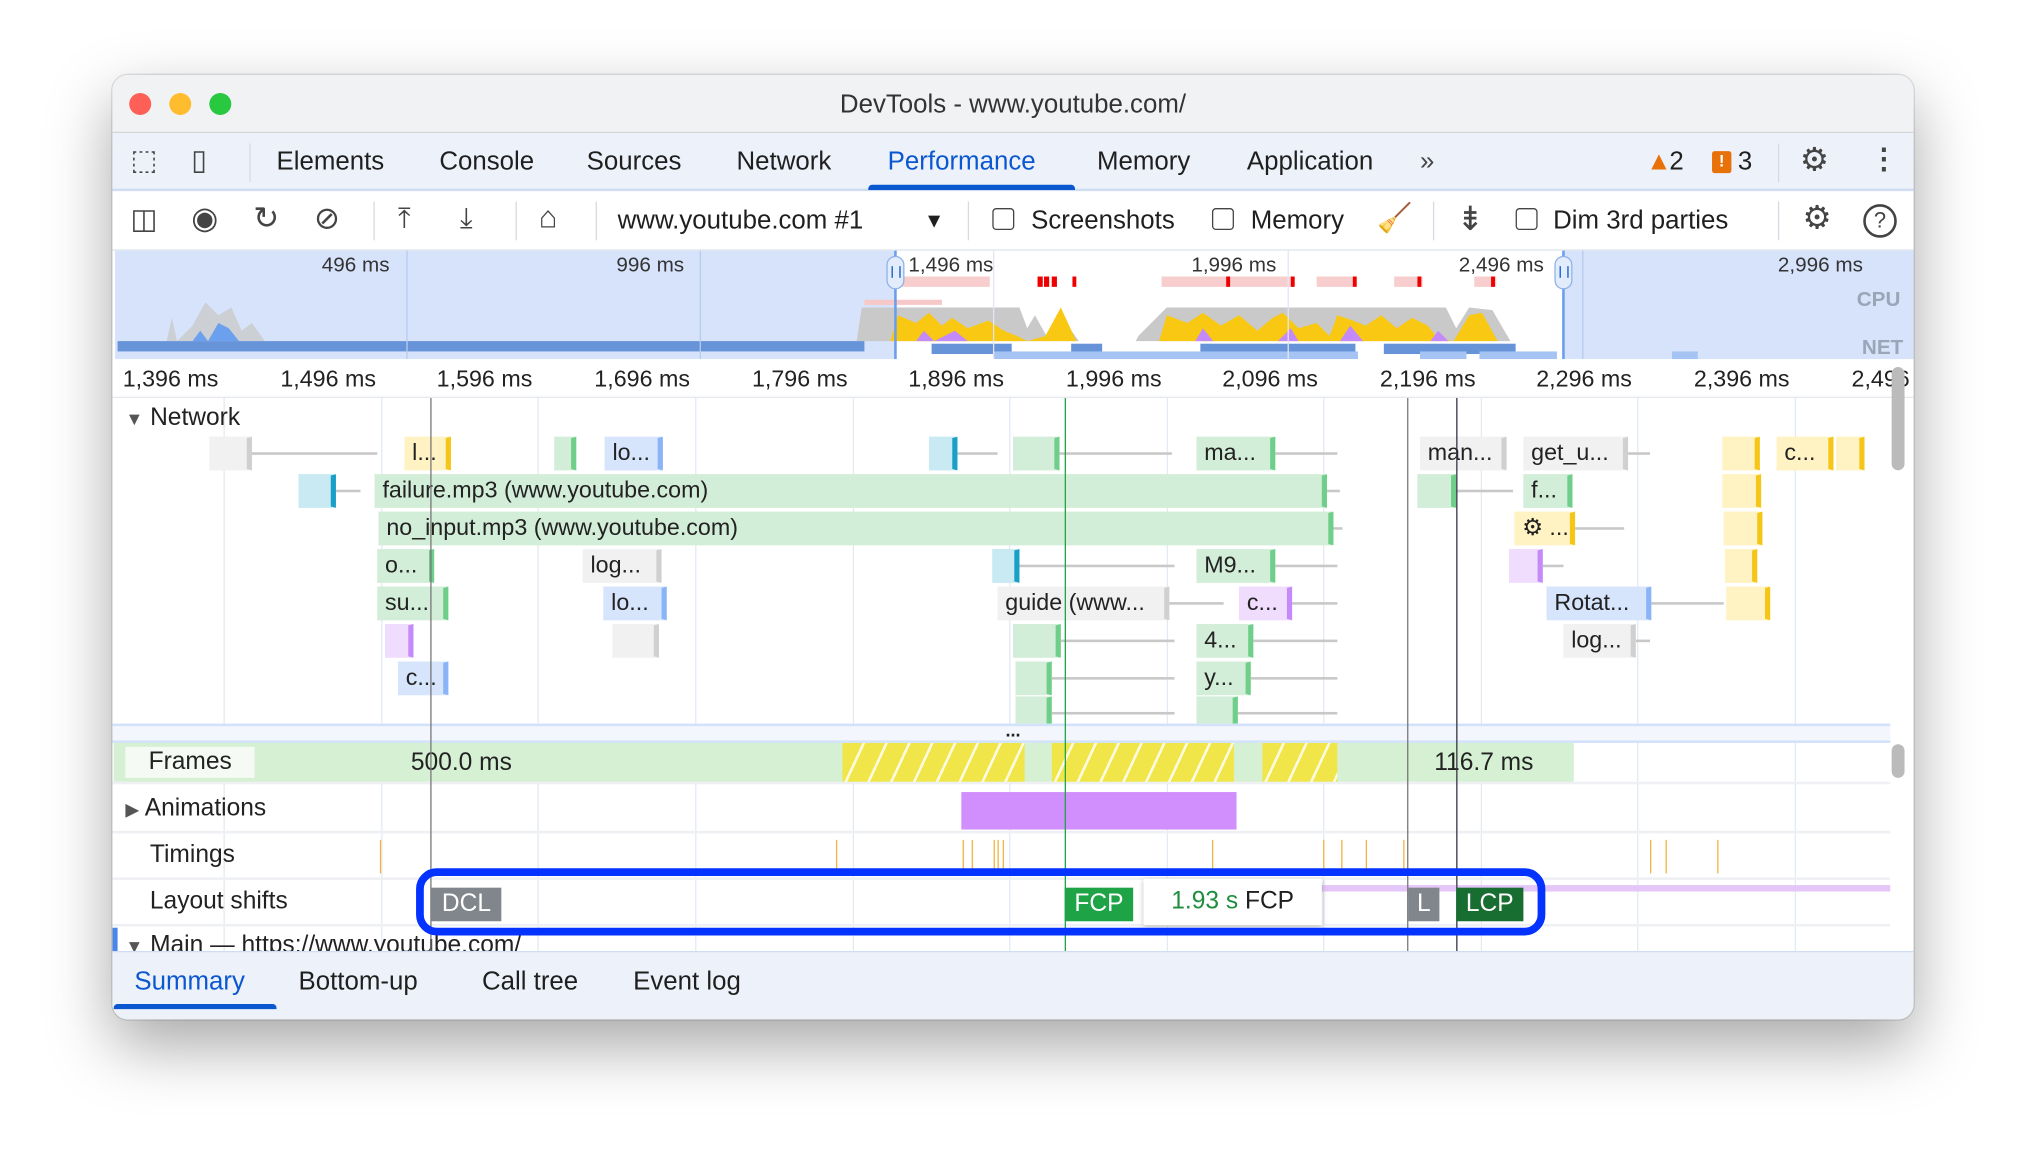 The height and width of the screenshot is (1168, 2026). I want to click on network-request: failure.mp3 (www.youtube.com), so click(850, 491).